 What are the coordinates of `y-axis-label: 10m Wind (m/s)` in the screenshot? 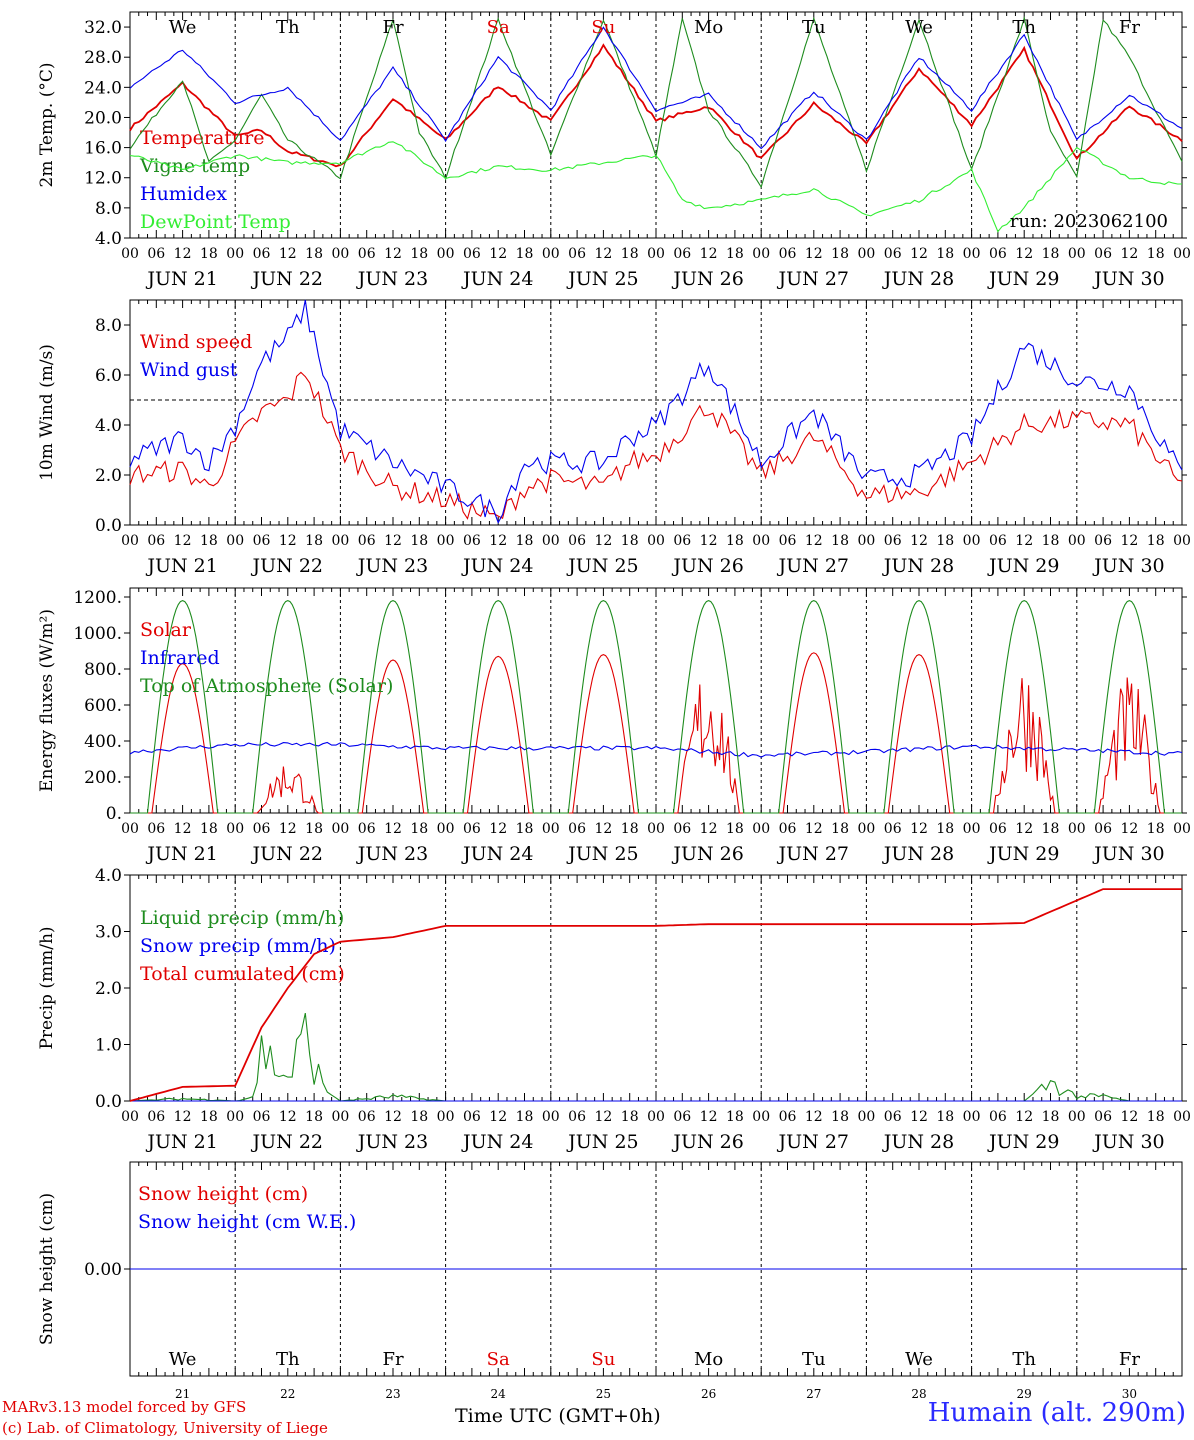 It's located at (47, 412).